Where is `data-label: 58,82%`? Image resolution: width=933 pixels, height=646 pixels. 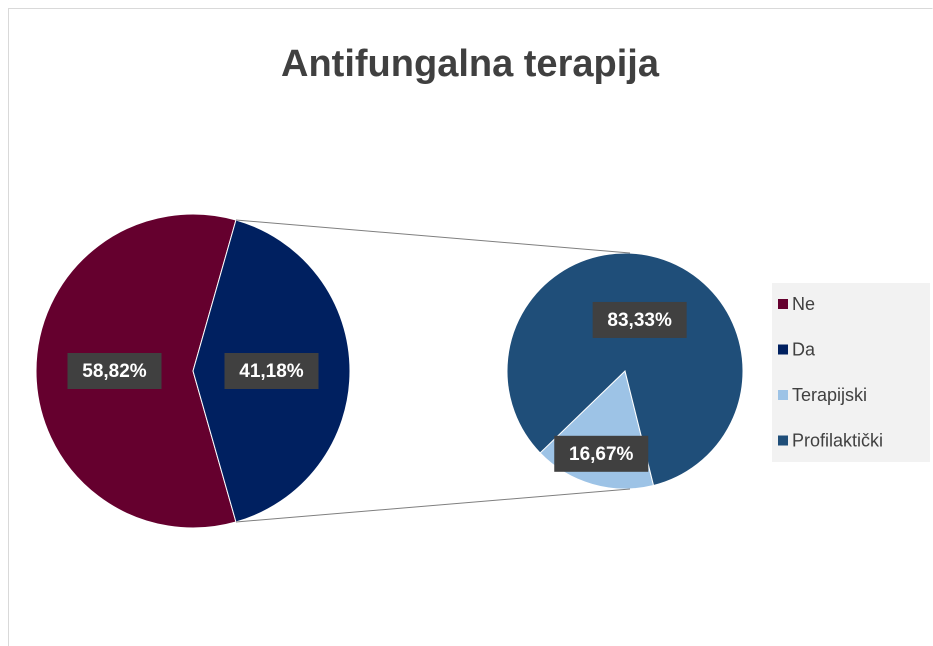 data-label: 58,82% is located at coordinates (114, 371).